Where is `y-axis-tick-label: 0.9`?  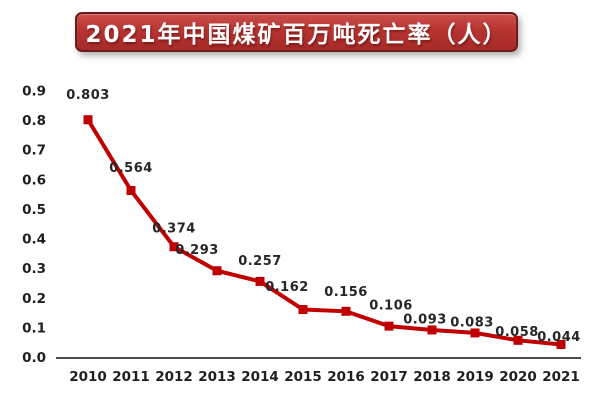
y-axis-tick-label: 0.9 is located at coordinates (34, 92).